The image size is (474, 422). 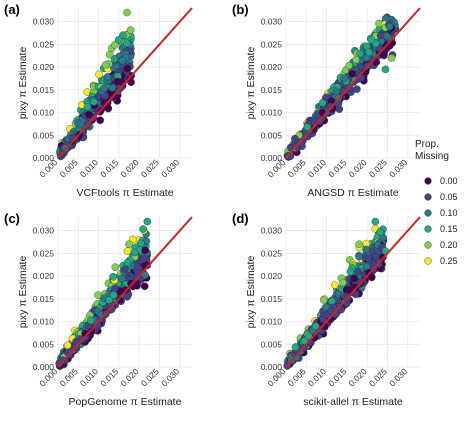 What do you see at coordinates (44, 90) in the screenshot?
I see `y-tick-label: 0.015` at bounding box center [44, 90].